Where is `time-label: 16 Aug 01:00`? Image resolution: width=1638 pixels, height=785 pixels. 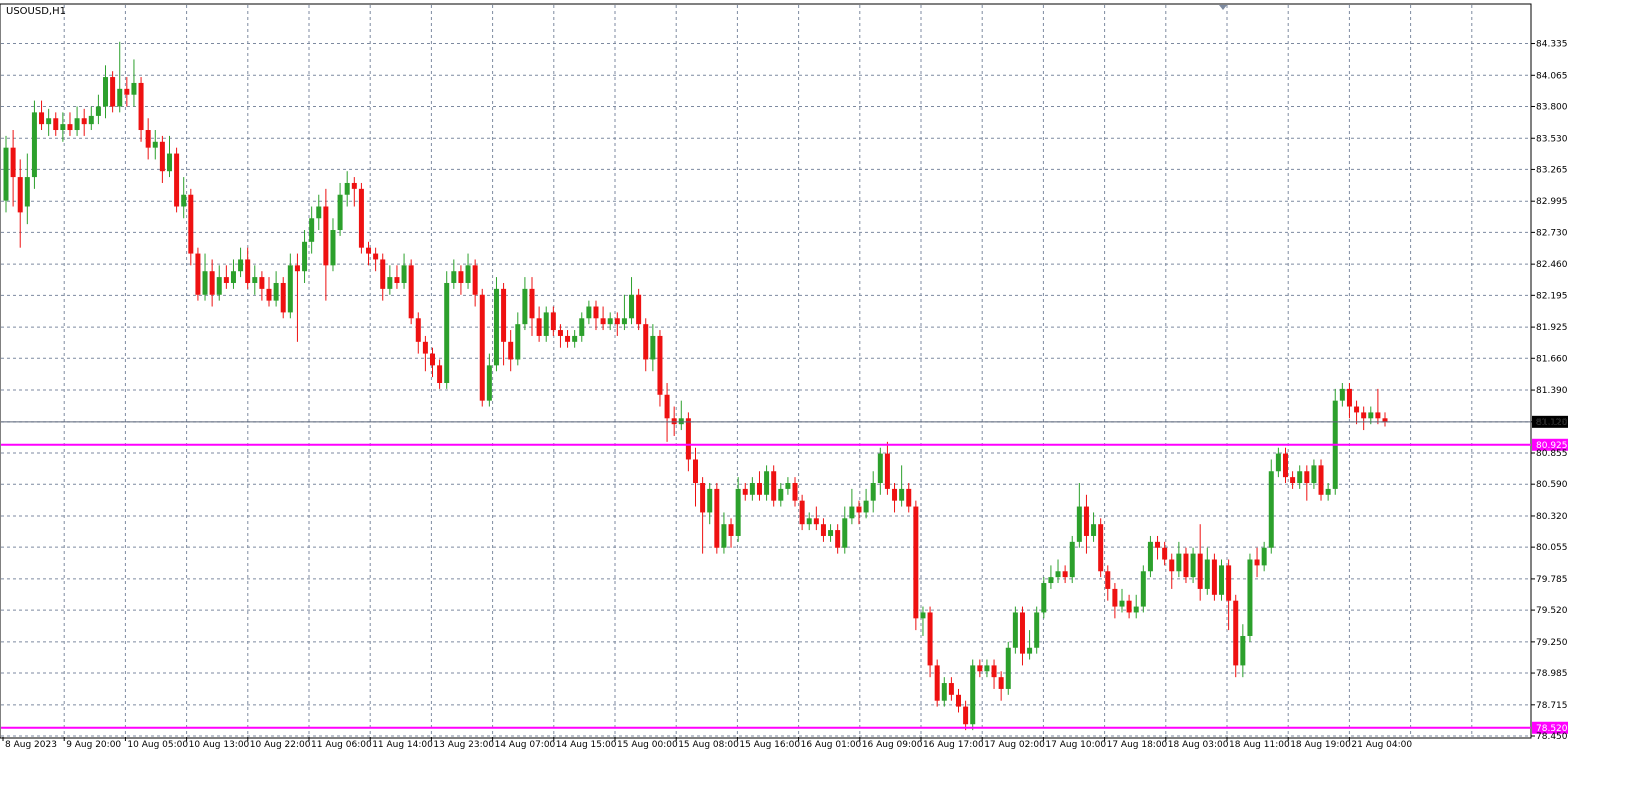
time-label: 16 Aug 01:00 is located at coordinates (831, 745).